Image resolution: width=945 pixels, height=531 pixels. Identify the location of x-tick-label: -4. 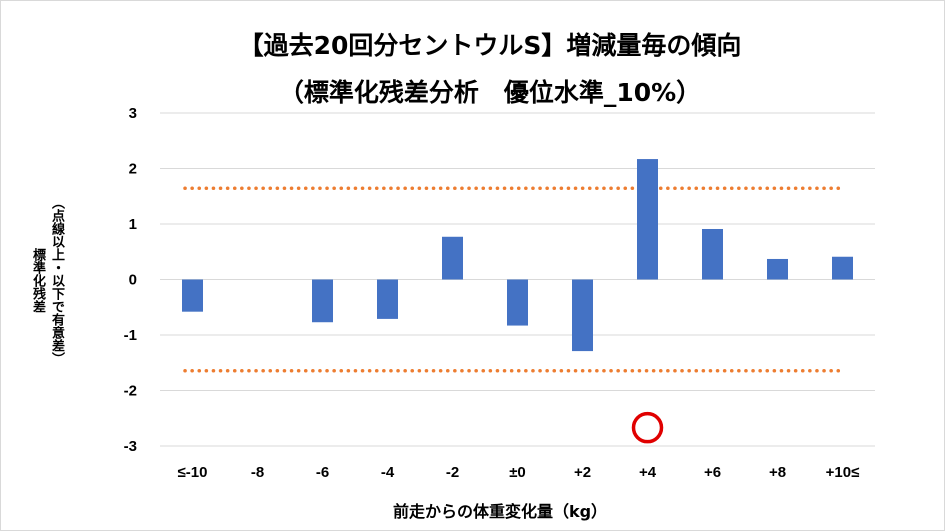
(388, 472).